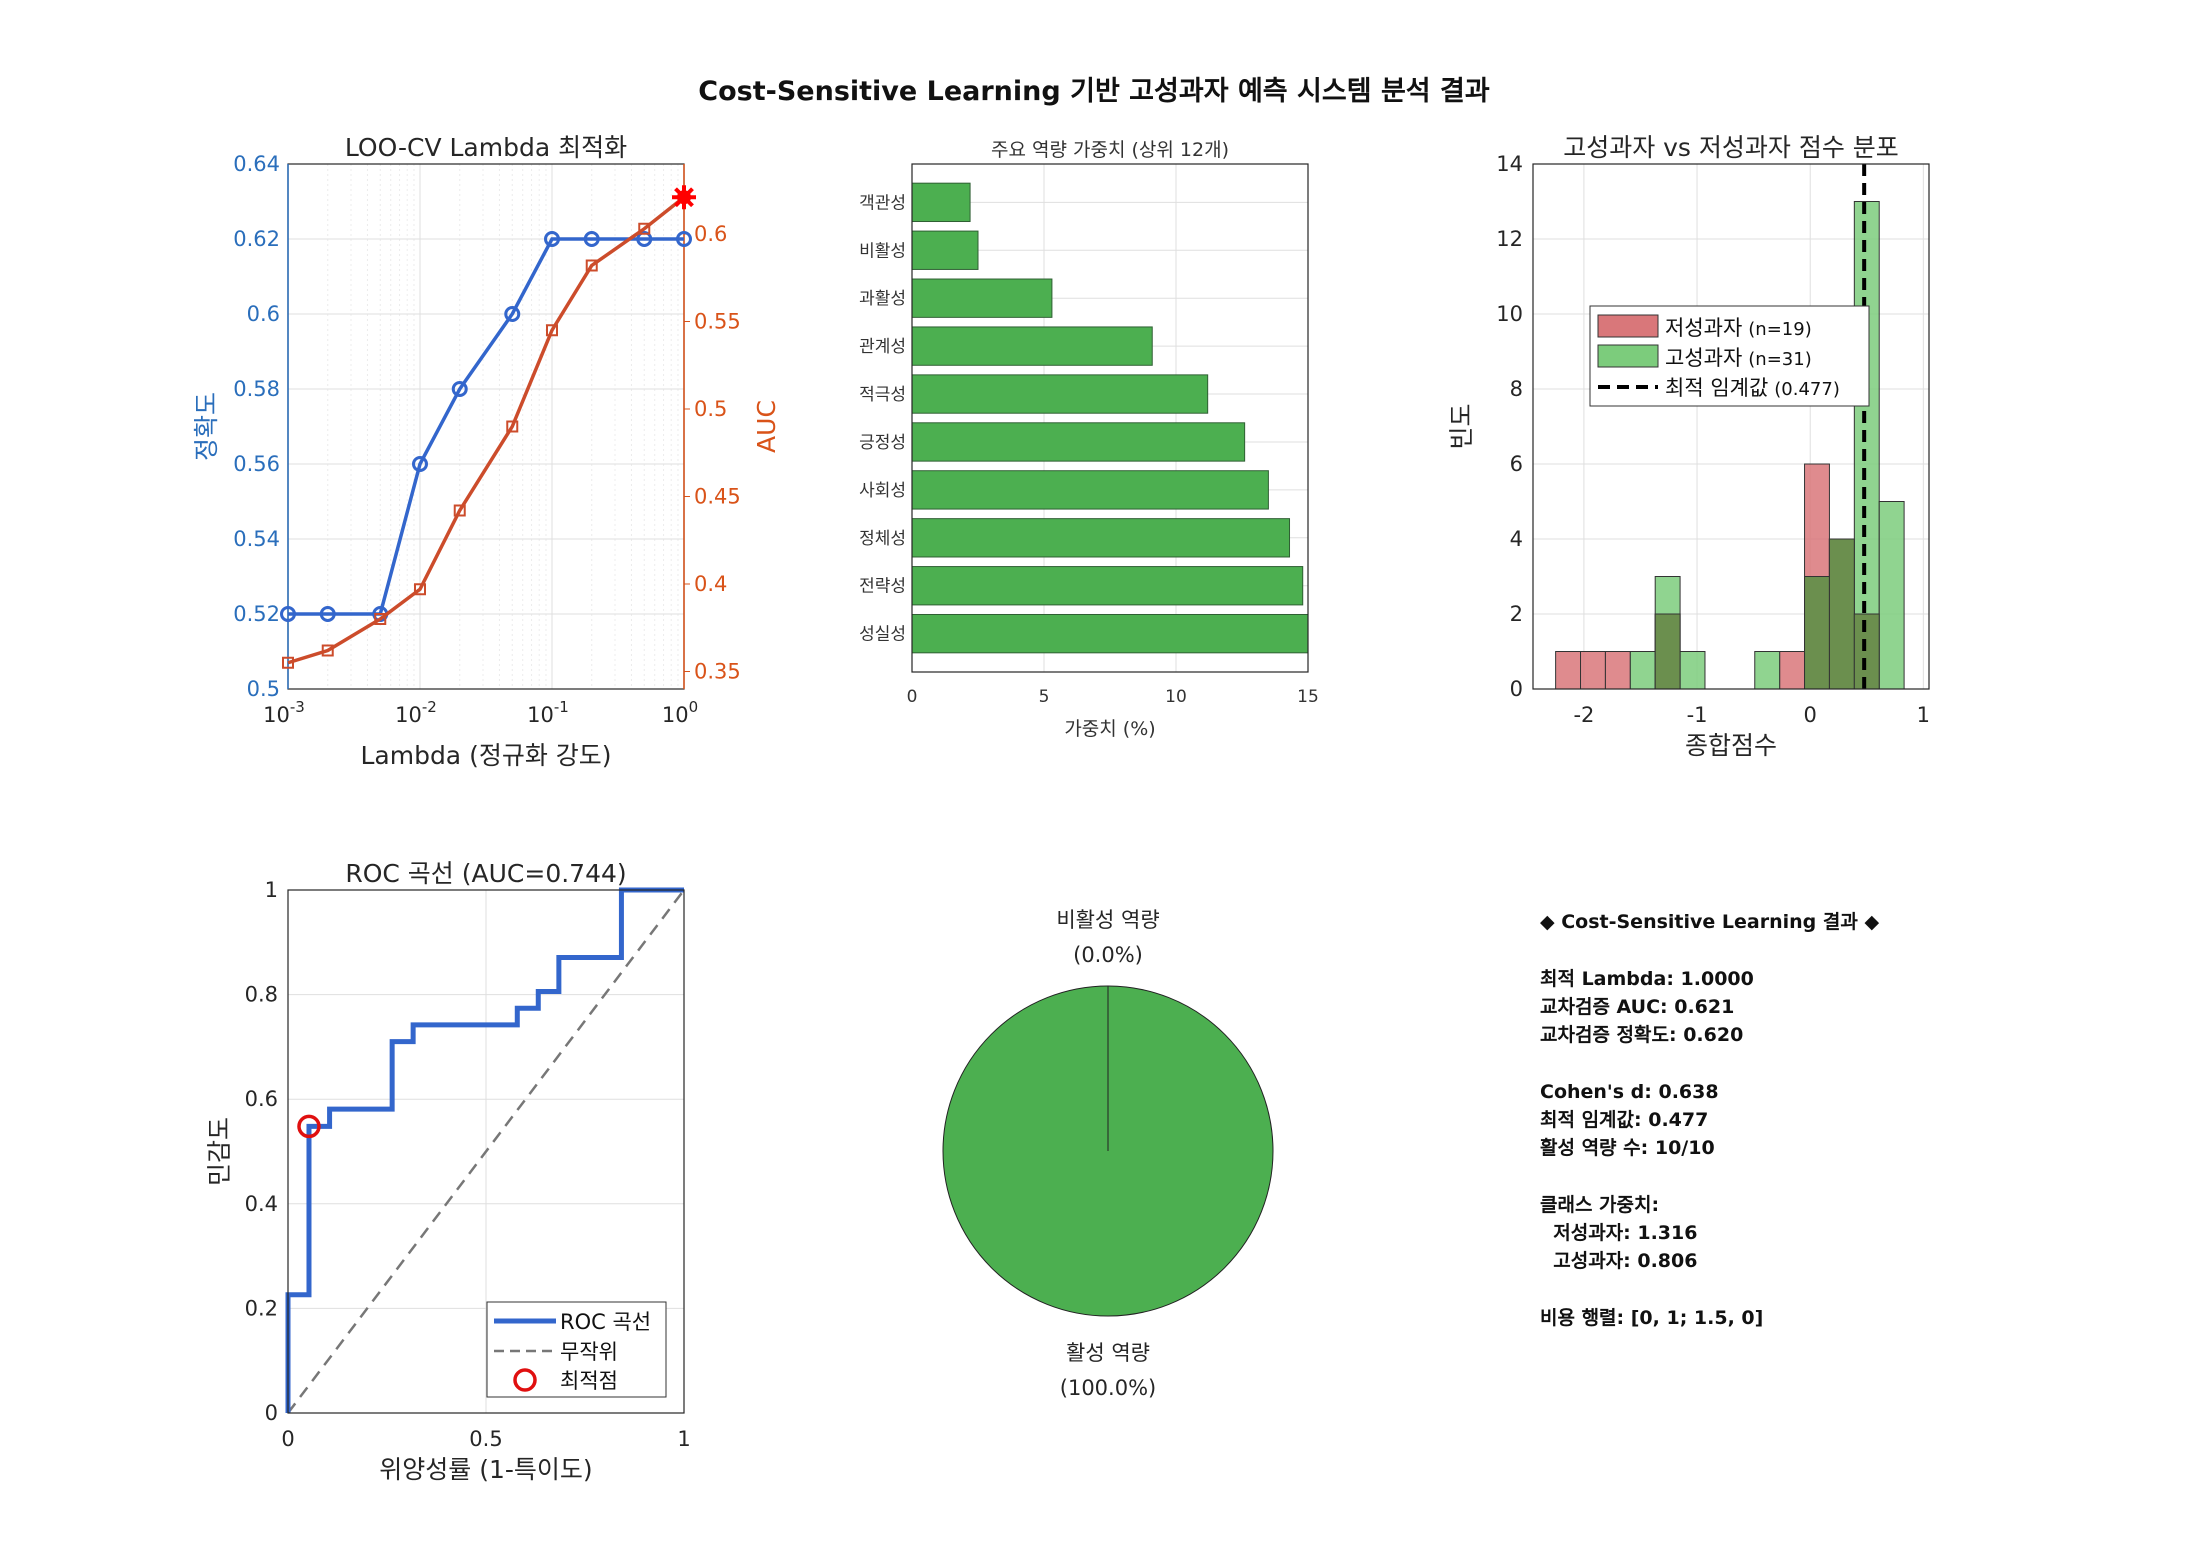  Describe the element at coordinates (1637, 1007) in the screenshot. I see `info-line: 교차검증 AUC: 0.621` at that location.